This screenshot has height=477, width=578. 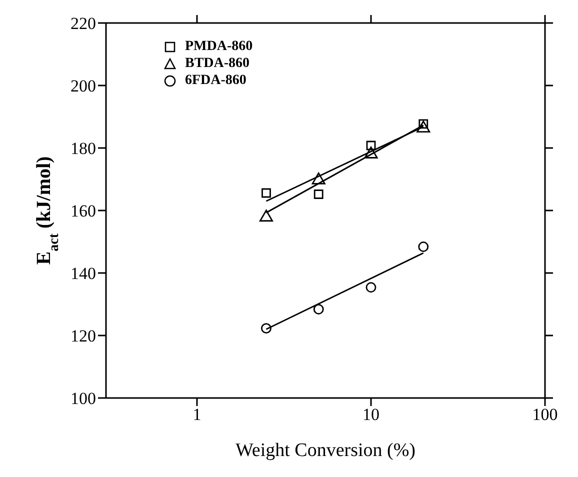 What do you see at coordinates (83, 211) in the screenshot?
I see `y-tick-label: 160` at bounding box center [83, 211].